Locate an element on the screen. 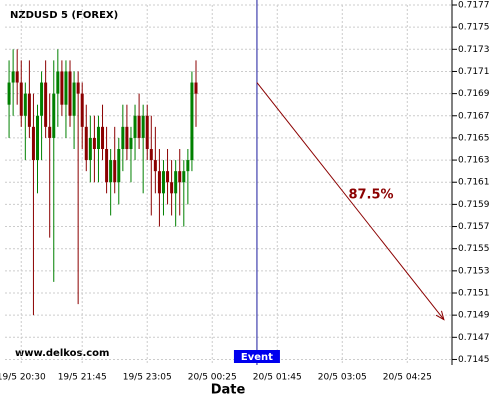  forecast-label: 87.5% is located at coordinates (370, 195).